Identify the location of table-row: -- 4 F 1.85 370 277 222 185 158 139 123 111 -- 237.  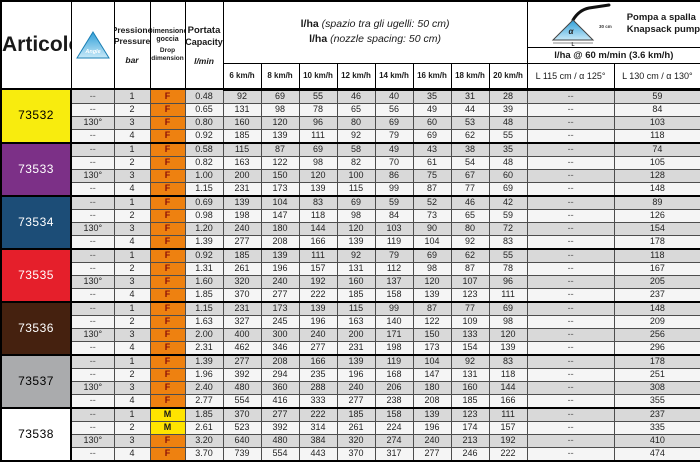
(350, 294).